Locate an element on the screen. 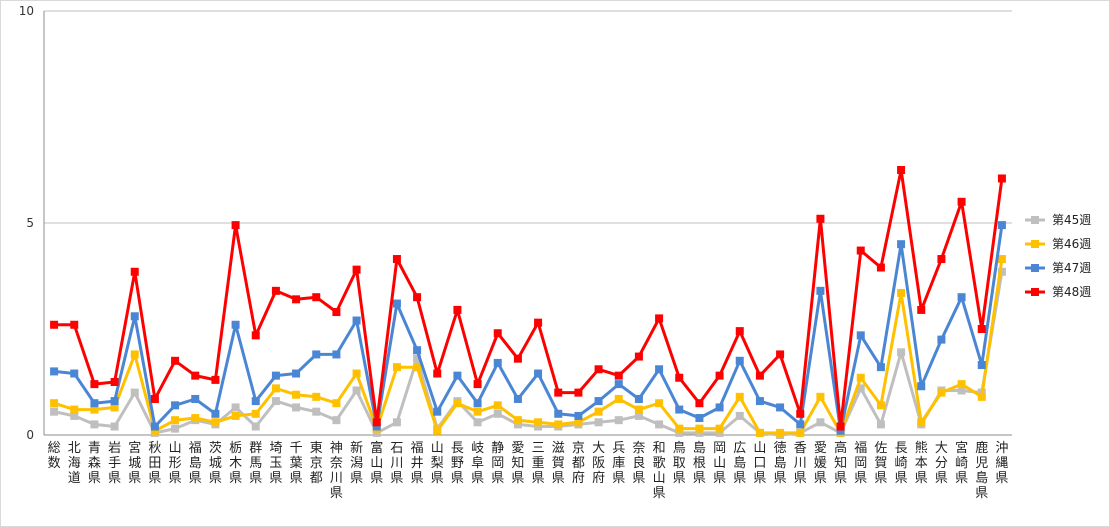 The height and width of the screenshot is (527, 1110). x-category-label: 青森県 is located at coordinates (94, 463).